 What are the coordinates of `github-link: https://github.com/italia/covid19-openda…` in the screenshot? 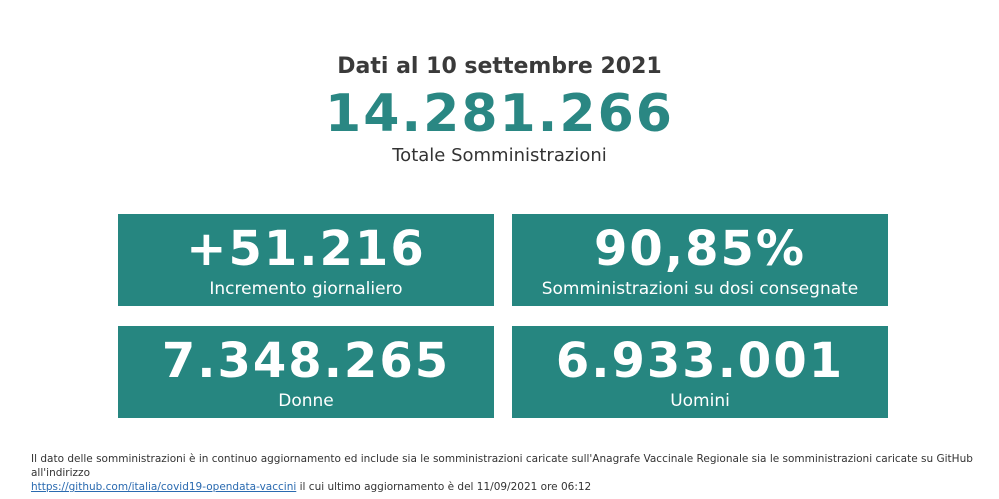 It's located at (164, 487).